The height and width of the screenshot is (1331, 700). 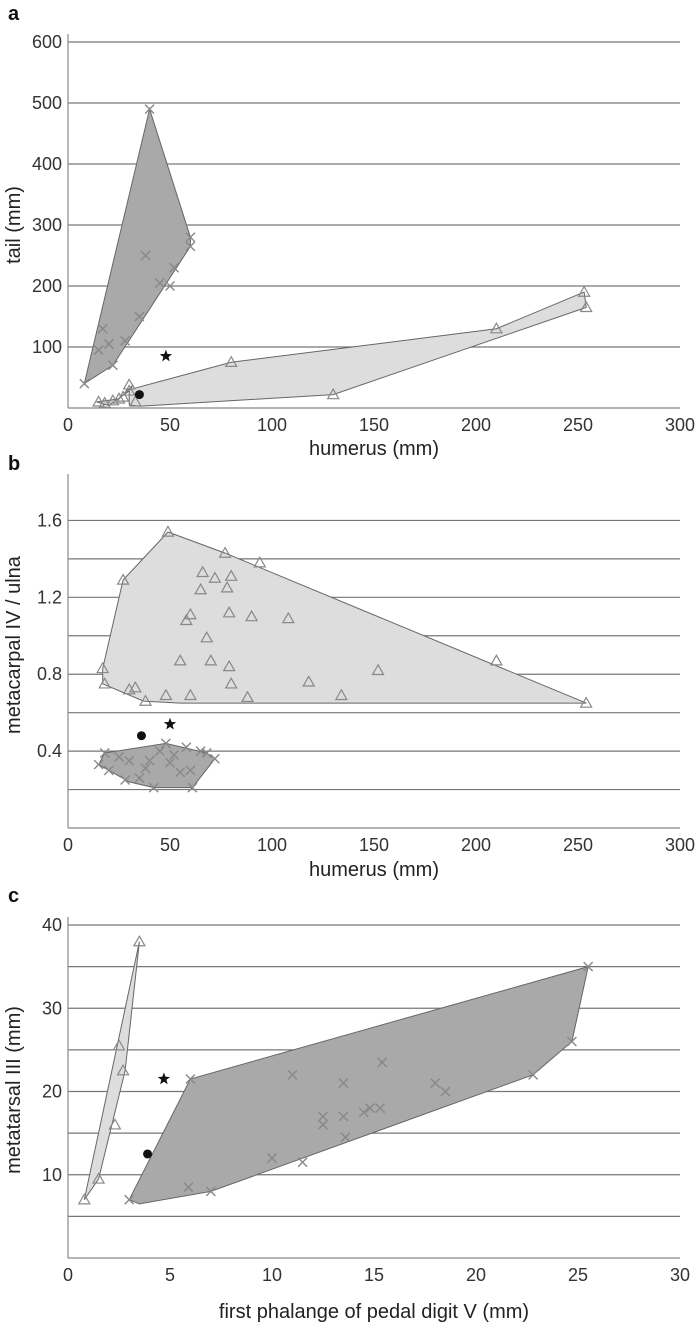 What do you see at coordinates (14, 225) in the screenshot?
I see `y-axis-label: tail (mm)` at bounding box center [14, 225].